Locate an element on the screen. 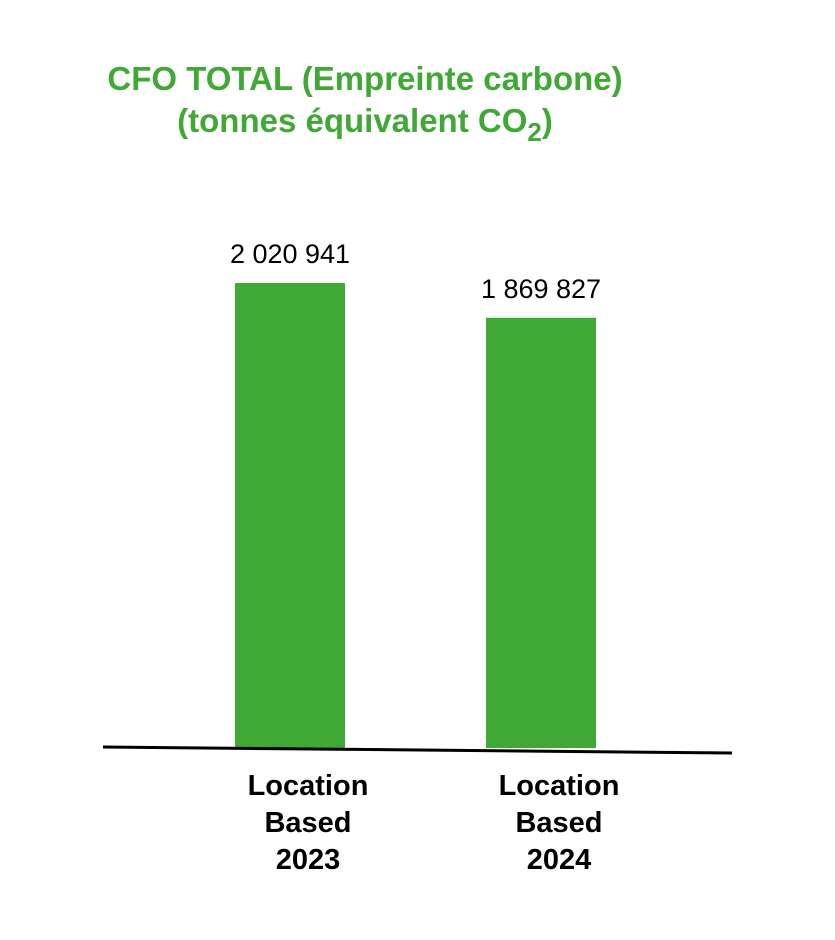 The image size is (835, 940). category-label-0-line-1: Based is located at coordinates (308, 823).